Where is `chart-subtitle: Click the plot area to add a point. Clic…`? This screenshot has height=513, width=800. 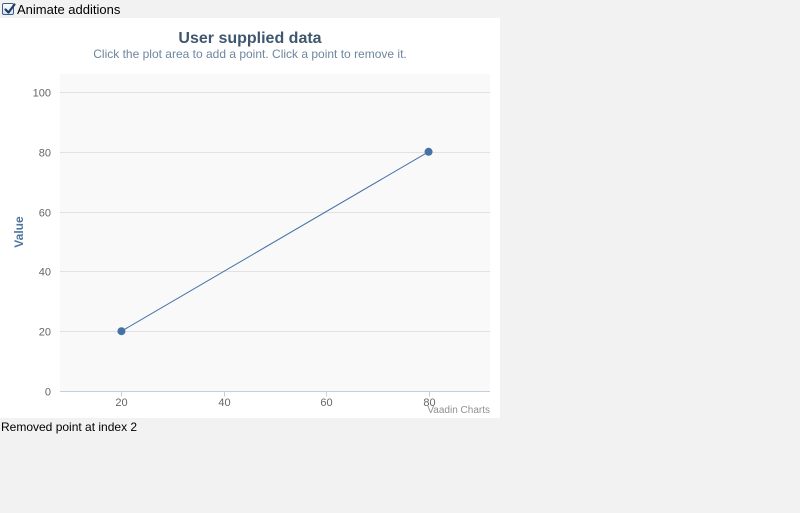
chart-subtitle: Click the plot area to add a point. Clic… is located at coordinates (250, 54).